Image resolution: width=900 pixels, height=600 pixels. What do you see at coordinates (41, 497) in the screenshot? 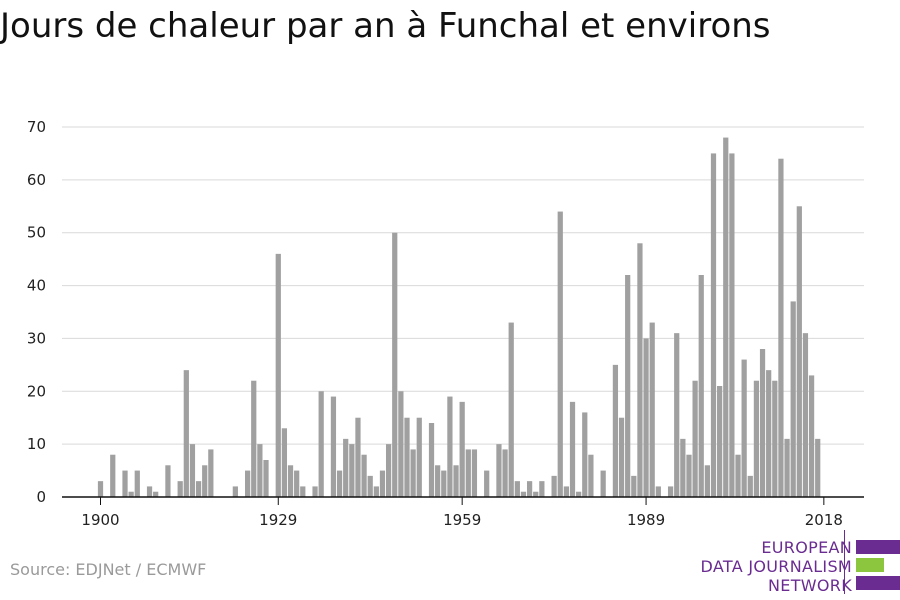
I see `y-tick-label: 0` at bounding box center [41, 497].